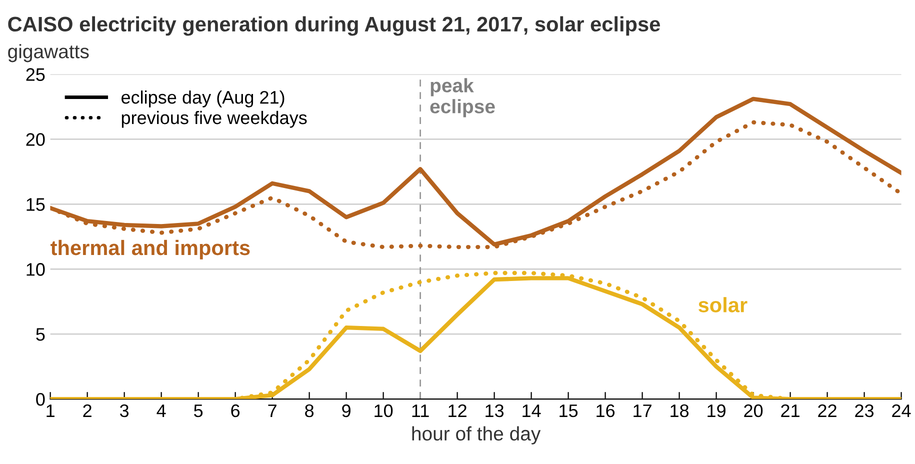 The height and width of the screenshot is (464, 915). Describe the element at coordinates (827, 410) in the screenshot. I see `x-tick-label: 22` at that location.